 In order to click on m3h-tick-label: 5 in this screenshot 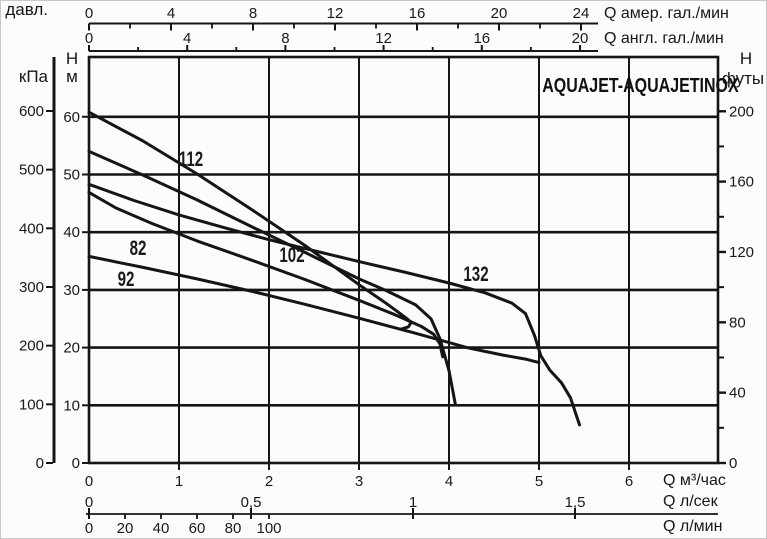, I will do `click(539, 481)`.